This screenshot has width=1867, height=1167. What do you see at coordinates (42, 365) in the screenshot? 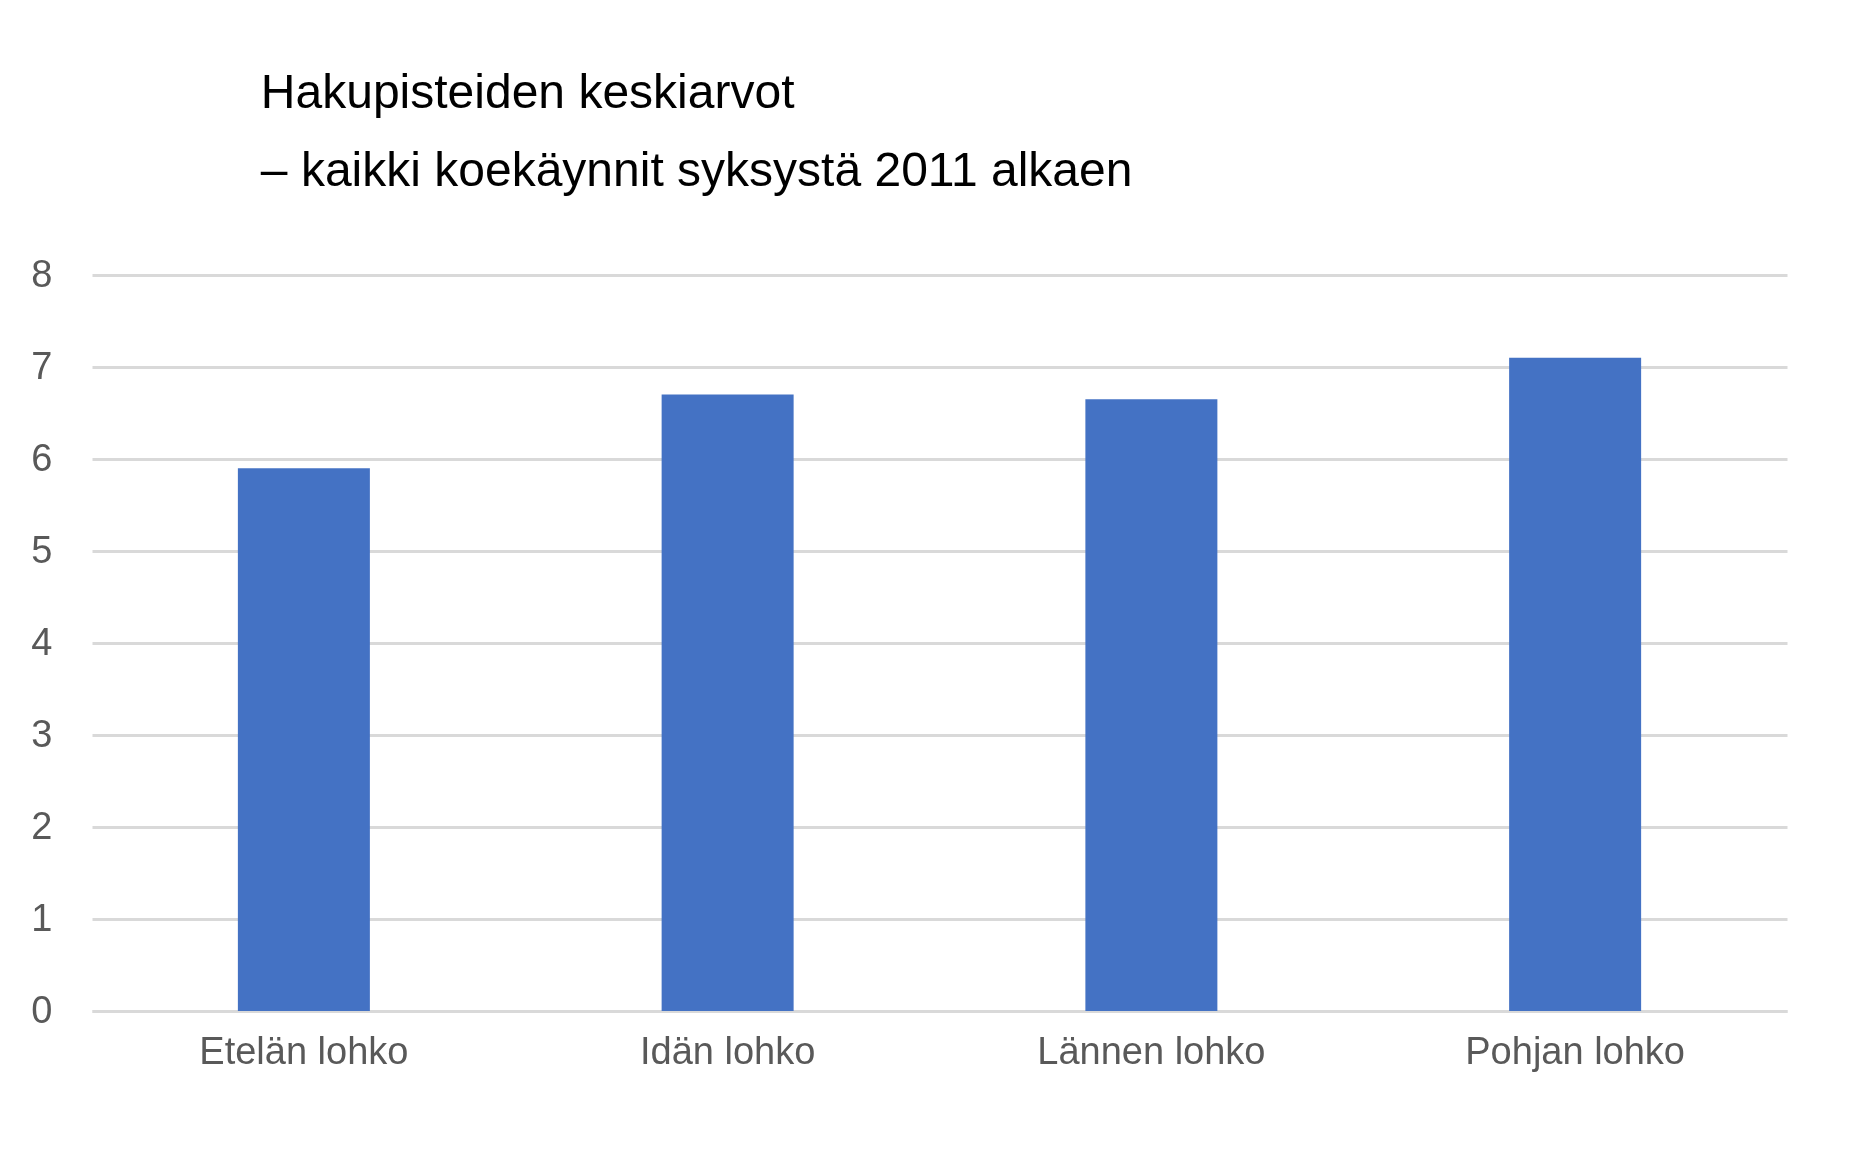
I see `y-tick-label: 7` at bounding box center [42, 365].